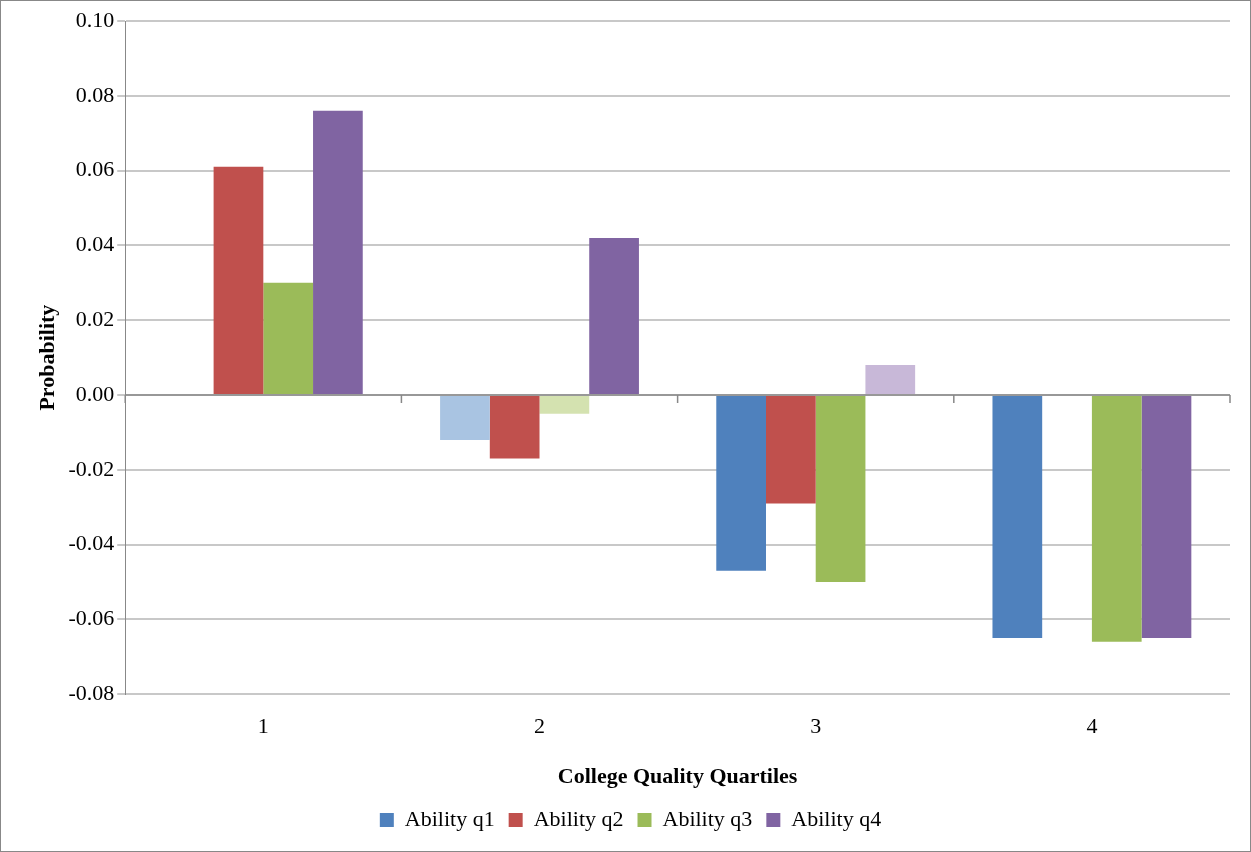 The image size is (1251, 852). Describe the element at coordinates (91, 692) in the screenshot. I see `y-tick-label: -0.08` at that location.